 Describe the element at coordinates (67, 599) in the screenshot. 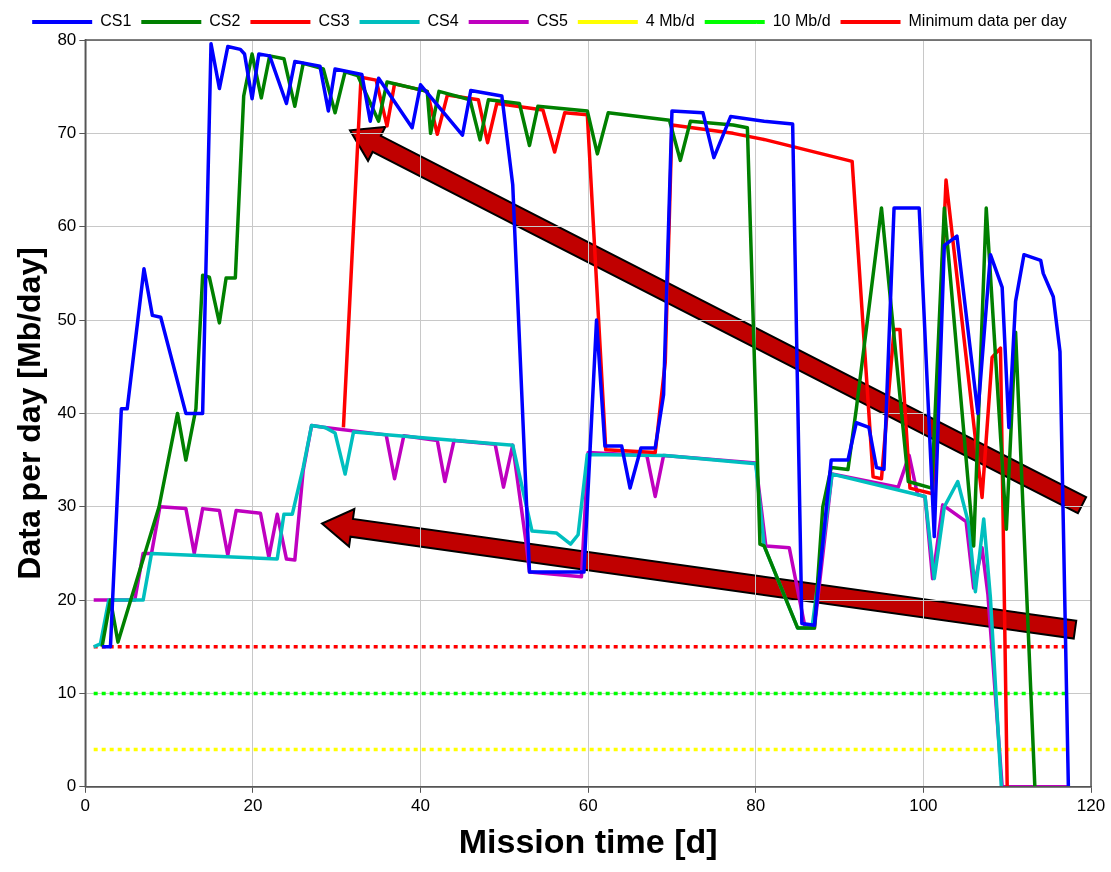

I see `y-tick-label: 20` at that location.